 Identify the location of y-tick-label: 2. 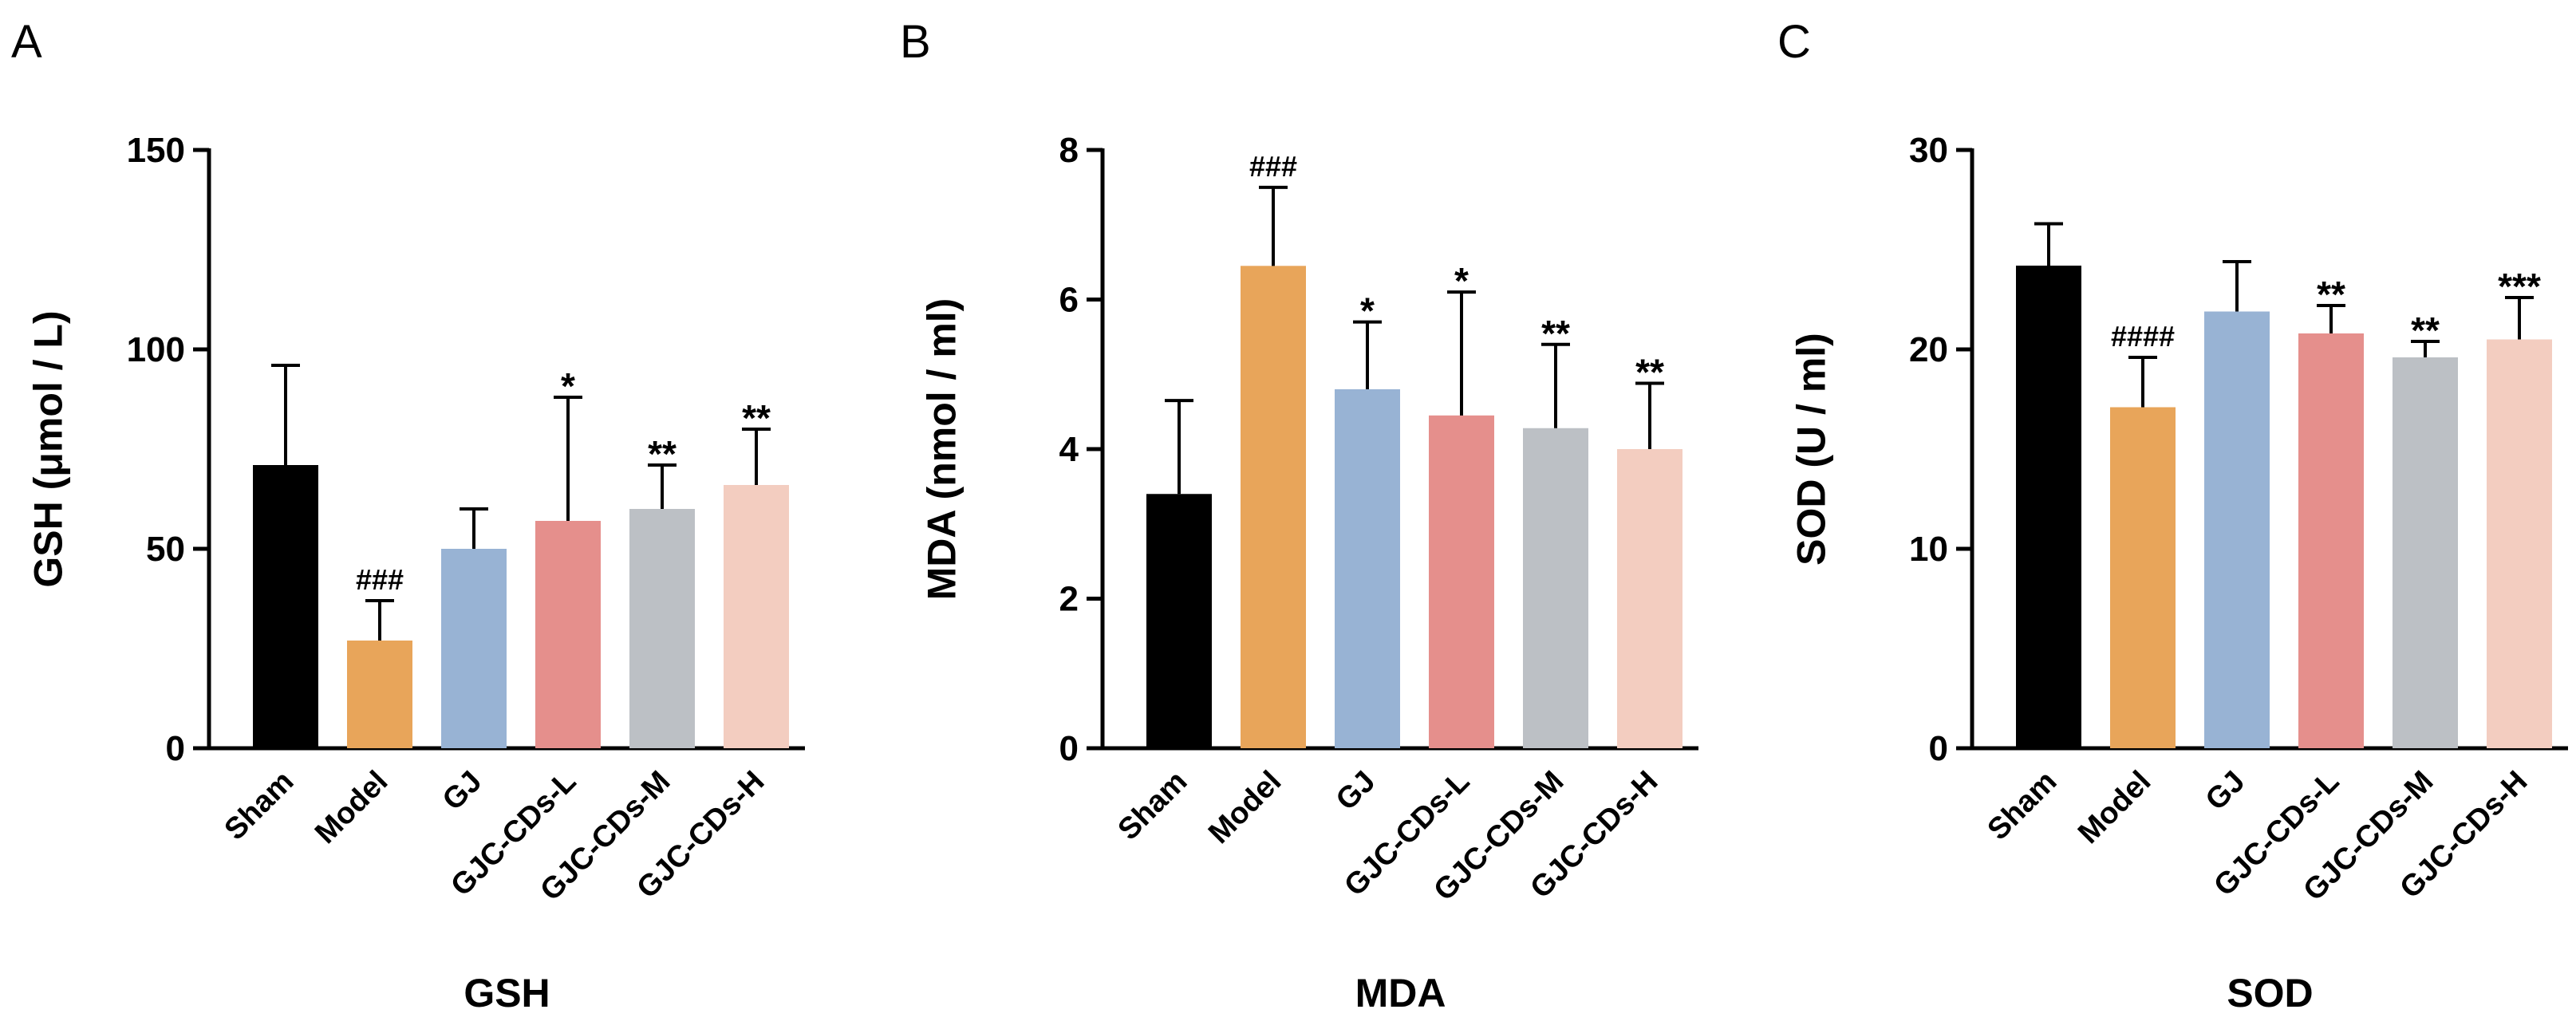
(1069, 600).